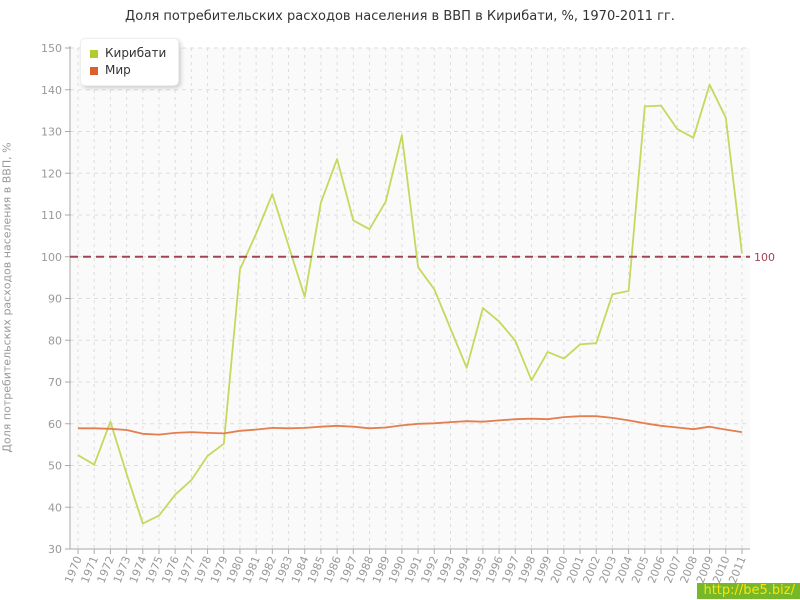 Image resolution: width=800 pixels, height=600 pixels. I want to click on svg-text: 40, so click(55, 507).